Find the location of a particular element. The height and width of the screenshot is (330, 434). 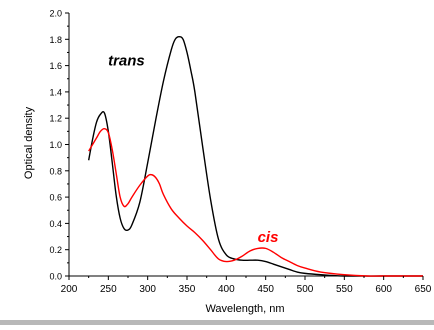

x-axis-label: Wavelength, nm is located at coordinates (244, 309).